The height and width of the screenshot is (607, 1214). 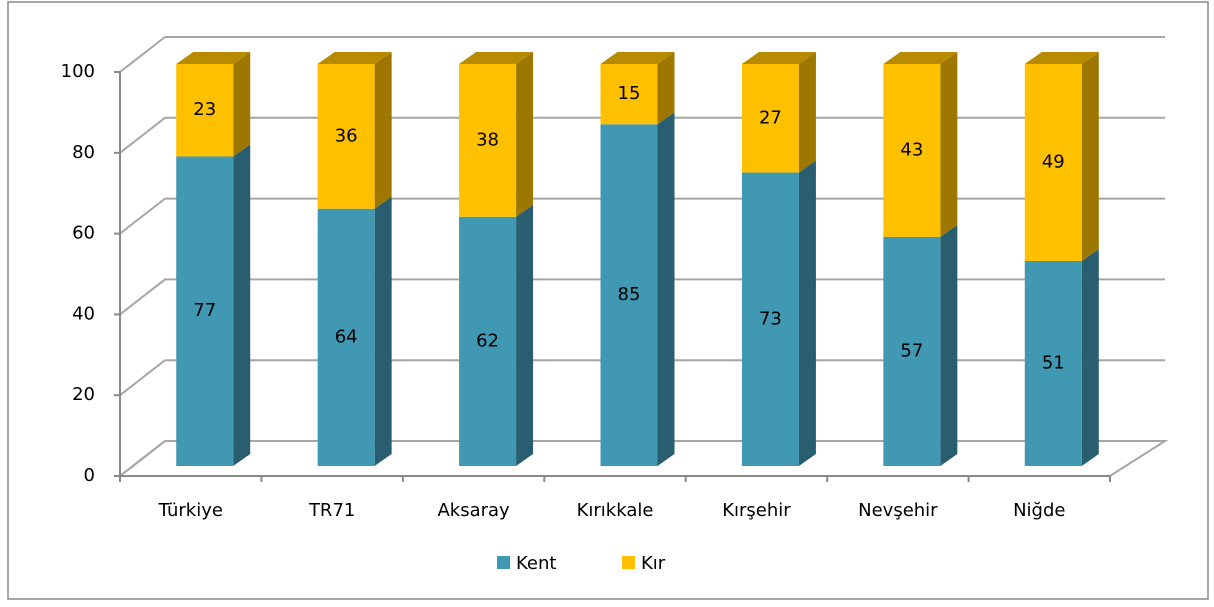 What do you see at coordinates (615, 510) in the screenshot?
I see `x-tick-label: Kırıkkale` at bounding box center [615, 510].